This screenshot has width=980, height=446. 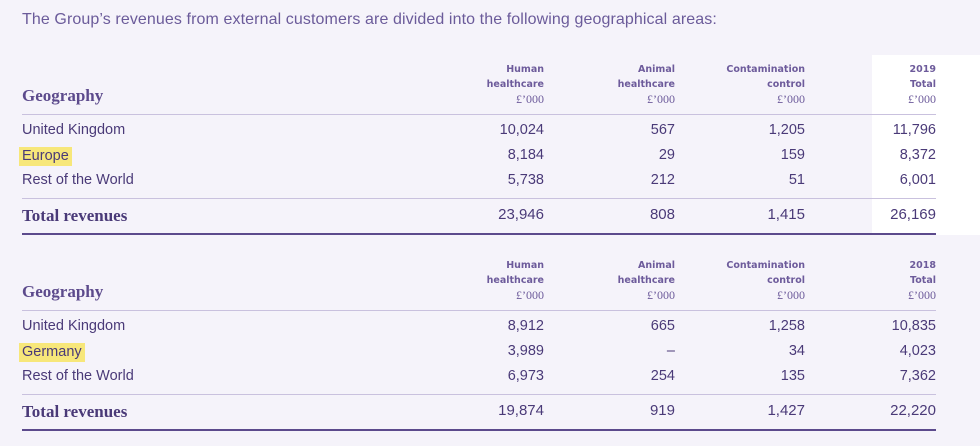 I want to click on cell: 6,001, so click(x=917, y=180).